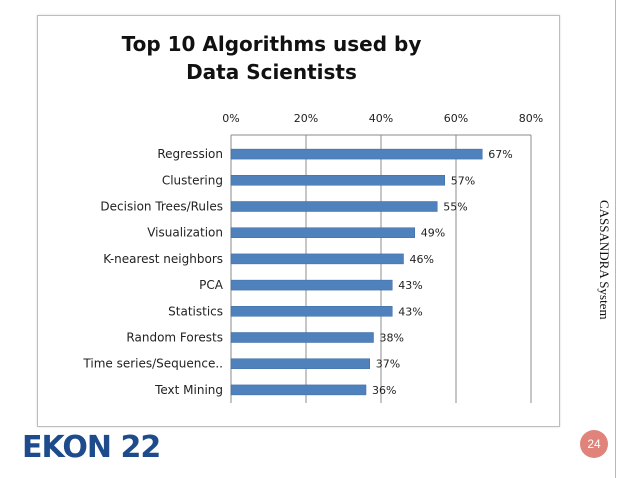 The width and height of the screenshot is (638, 478). What do you see at coordinates (500, 154) in the screenshot?
I see `value-label: 67%` at bounding box center [500, 154].